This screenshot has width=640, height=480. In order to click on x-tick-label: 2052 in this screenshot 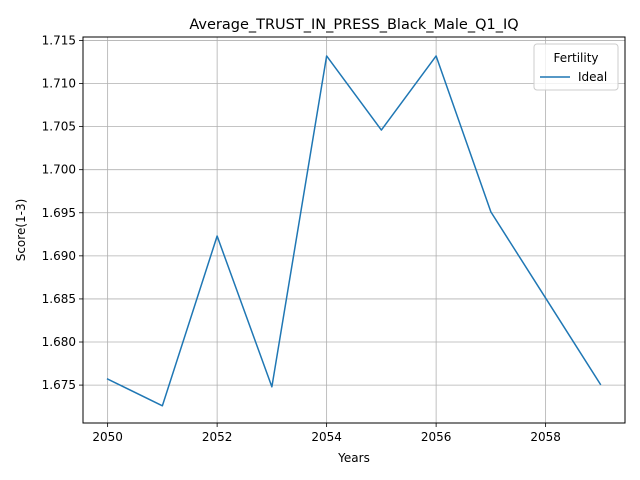, I will do `click(217, 437)`.